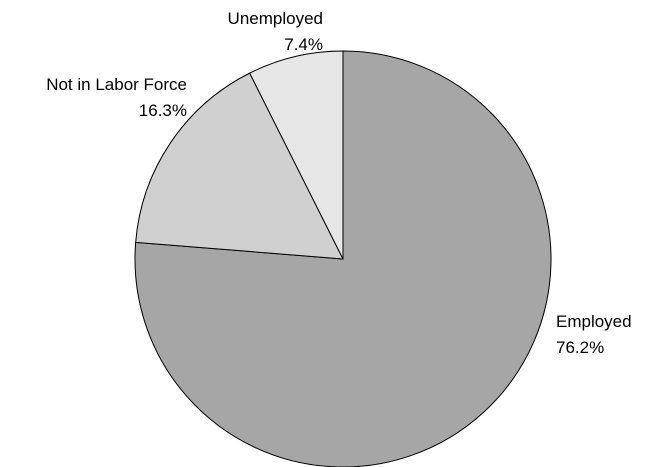 Image resolution: width=665 pixels, height=467 pixels. What do you see at coordinates (239, 166) in the screenshot?
I see `pie-slice-not-in-labor-force` at bounding box center [239, 166].